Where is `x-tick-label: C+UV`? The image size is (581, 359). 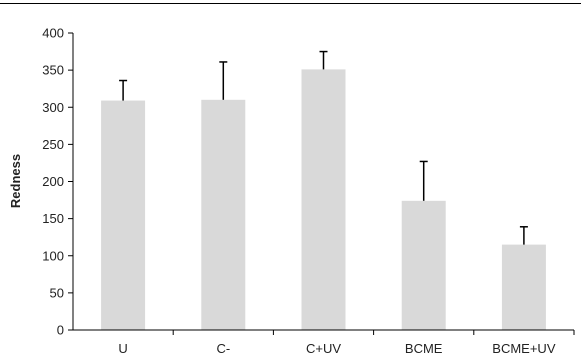
x-tick-label: C+UV is located at coordinates (323, 348).